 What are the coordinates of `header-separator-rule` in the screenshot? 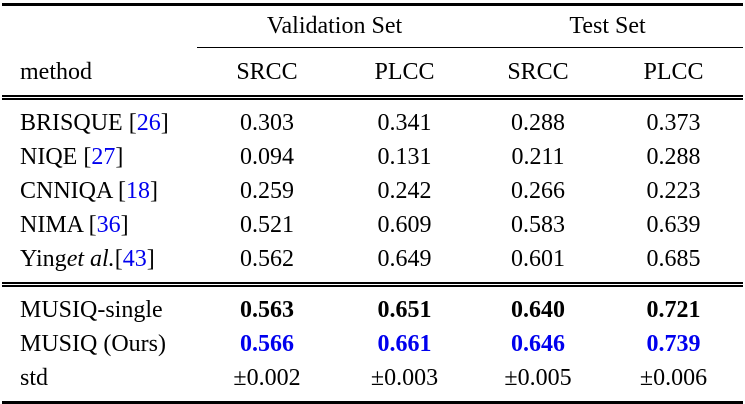 It's located at (372, 97).